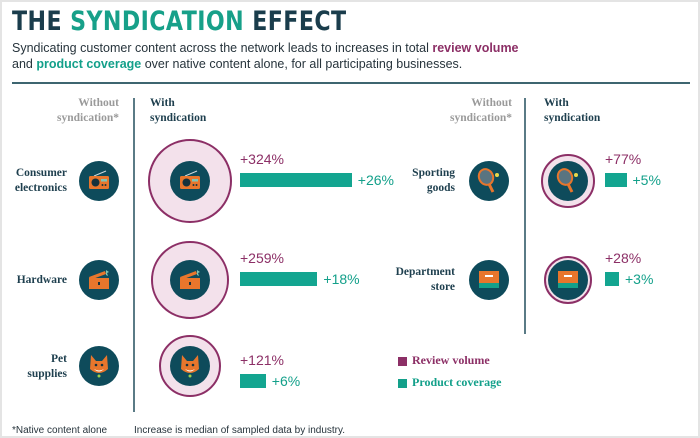 The width and height of the screenshot is (700, 438). Describe the element at coordinates (341, 279) in the screenshot. I see `product-coverage-value: +18%` at that location.